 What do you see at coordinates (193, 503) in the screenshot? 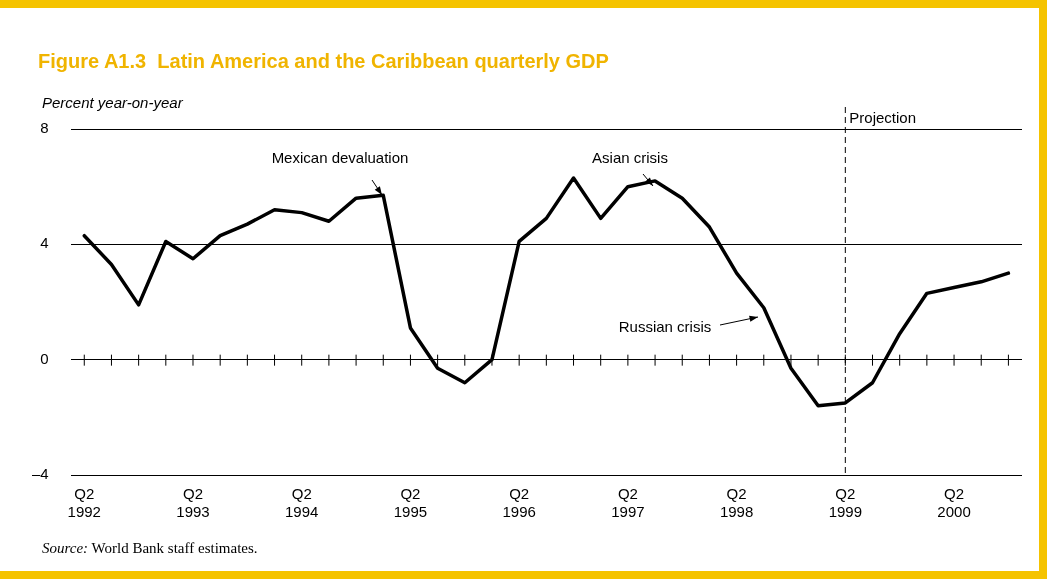
I see `x-tick-label: Q2 1993` at bounding box center [193, 503].